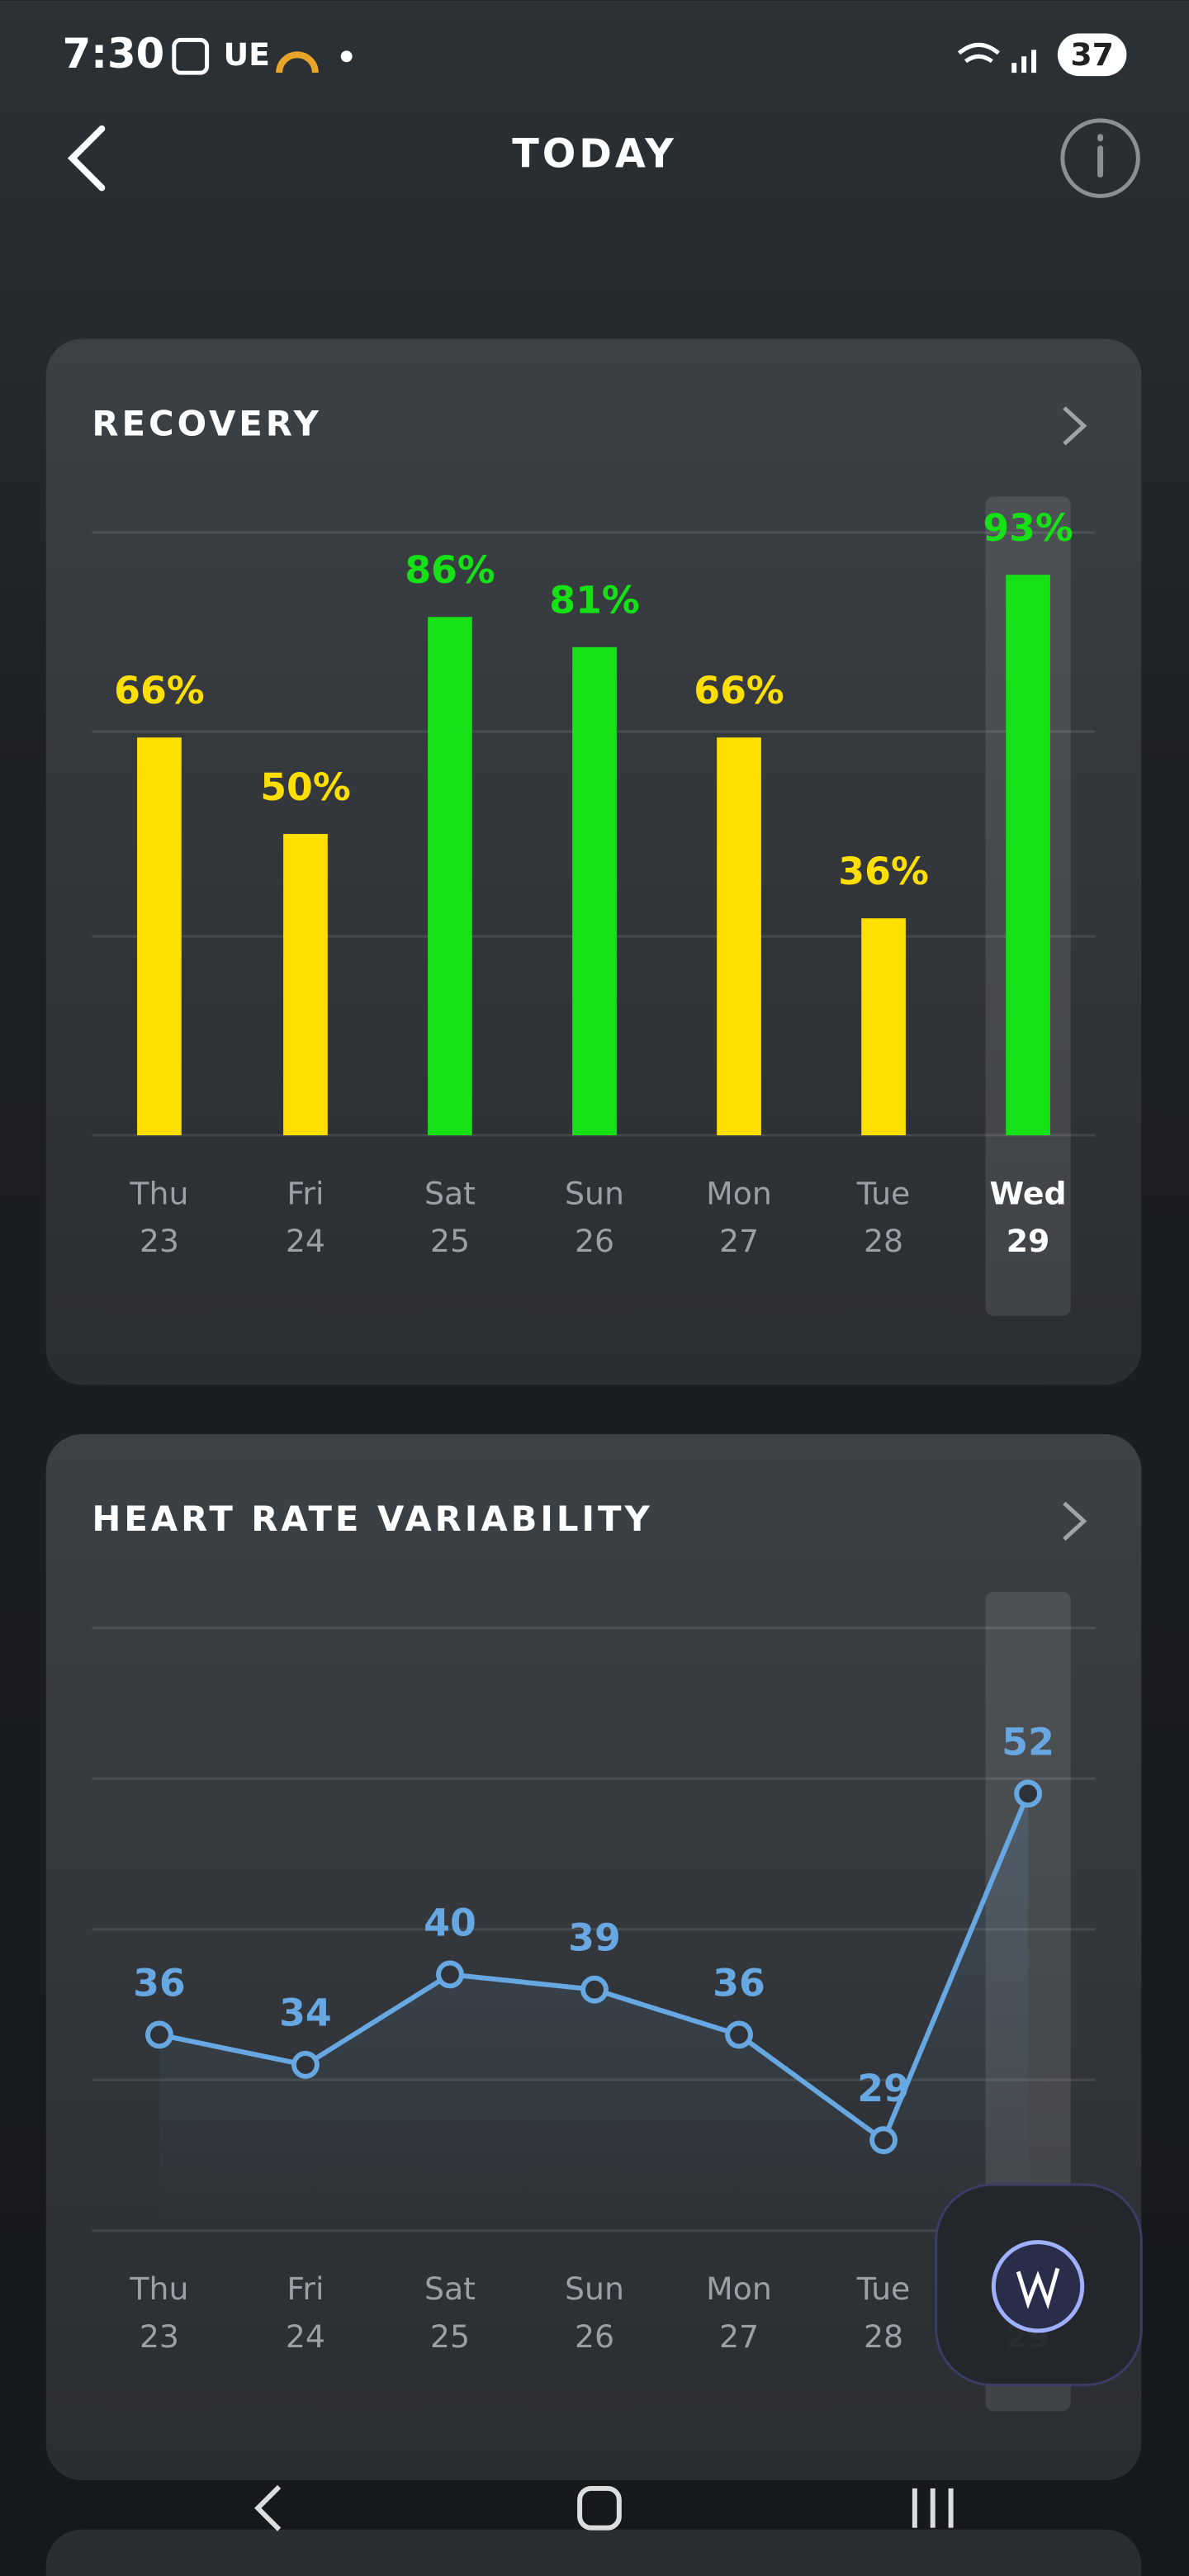 This screenshot has width=1189, height=2576. Describe the element at coordinates (594, 155) in the screenshot. I see `header-title: TODAY` at that location.